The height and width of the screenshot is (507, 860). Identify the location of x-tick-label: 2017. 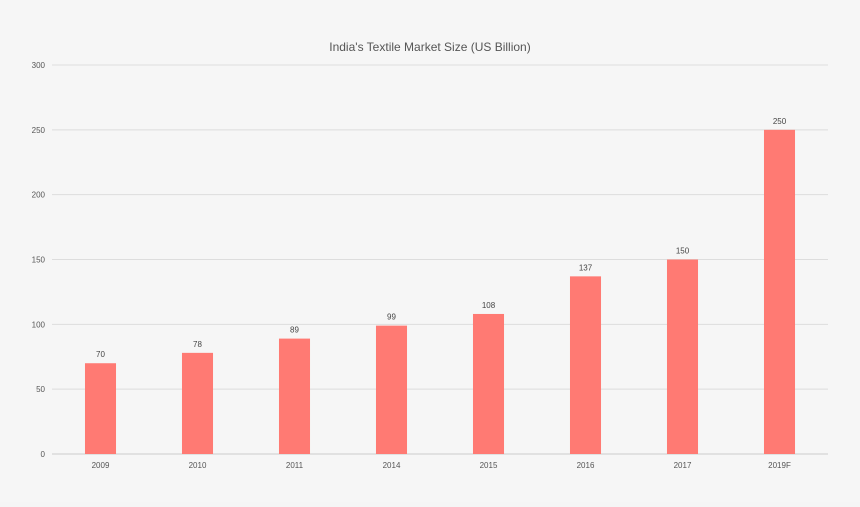
(683, 465).